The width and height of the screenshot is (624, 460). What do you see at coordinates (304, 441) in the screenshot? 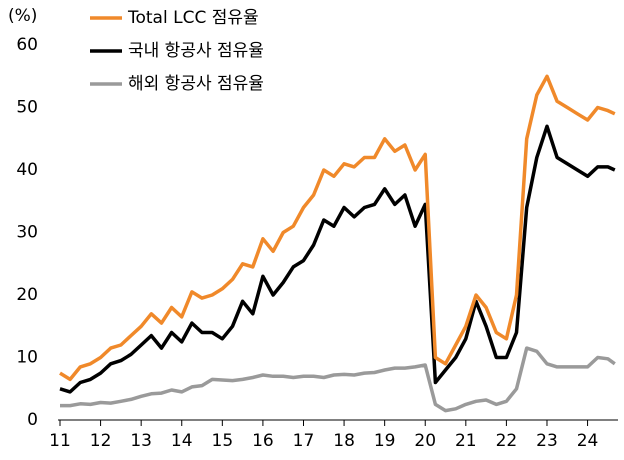
I see `x-tick-label: 17` at bounding box center [304, 441].